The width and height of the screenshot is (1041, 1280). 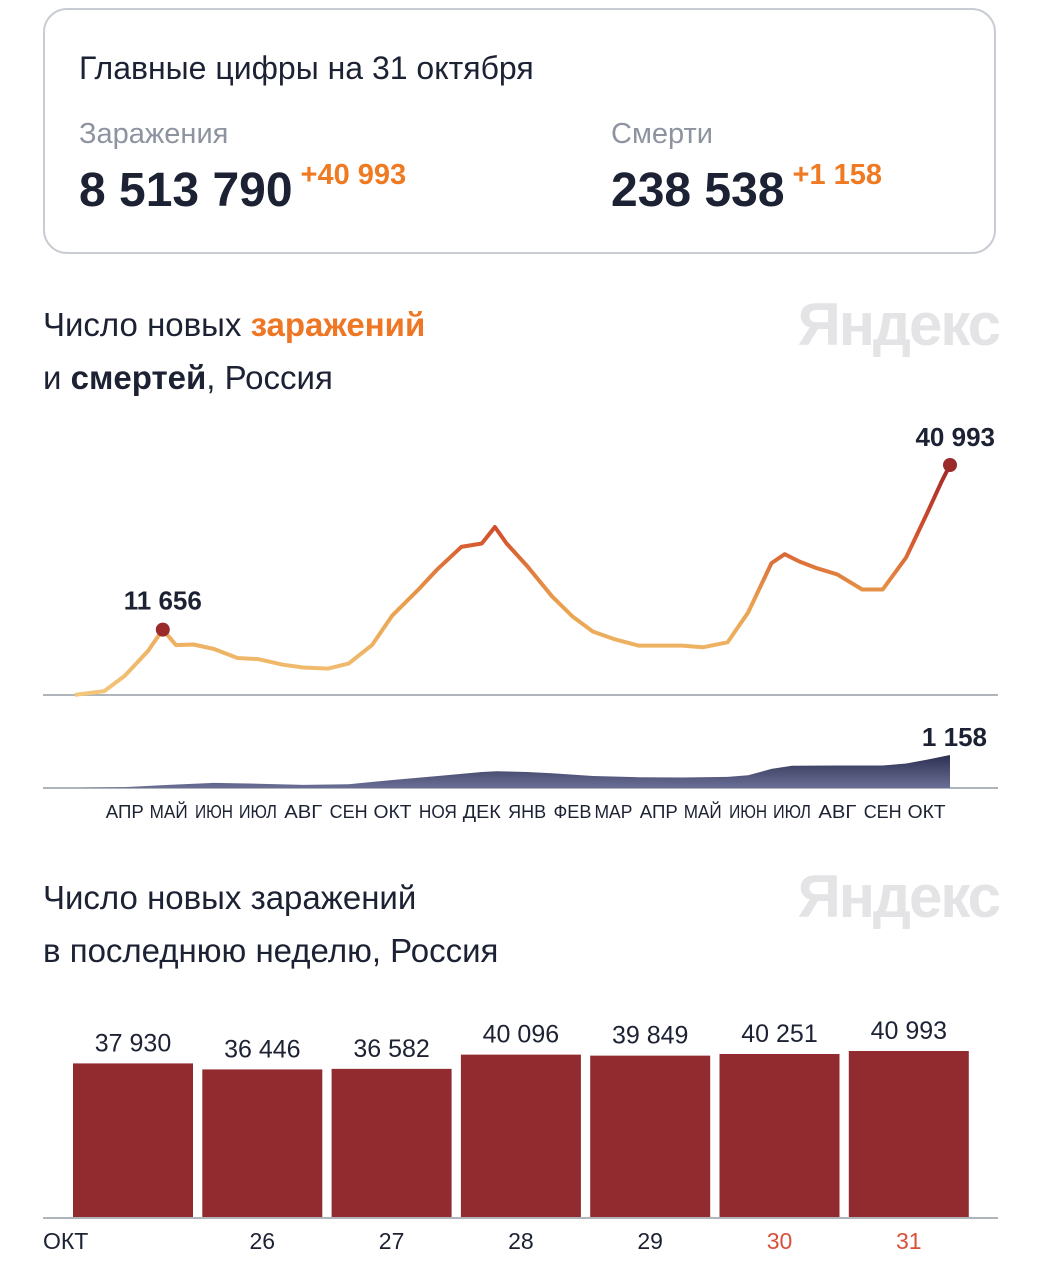 What do you see at coordinates (482, 812) in the screenshot?
I see `month-tick-label: ДЕК` at bounding box center [482, 812].